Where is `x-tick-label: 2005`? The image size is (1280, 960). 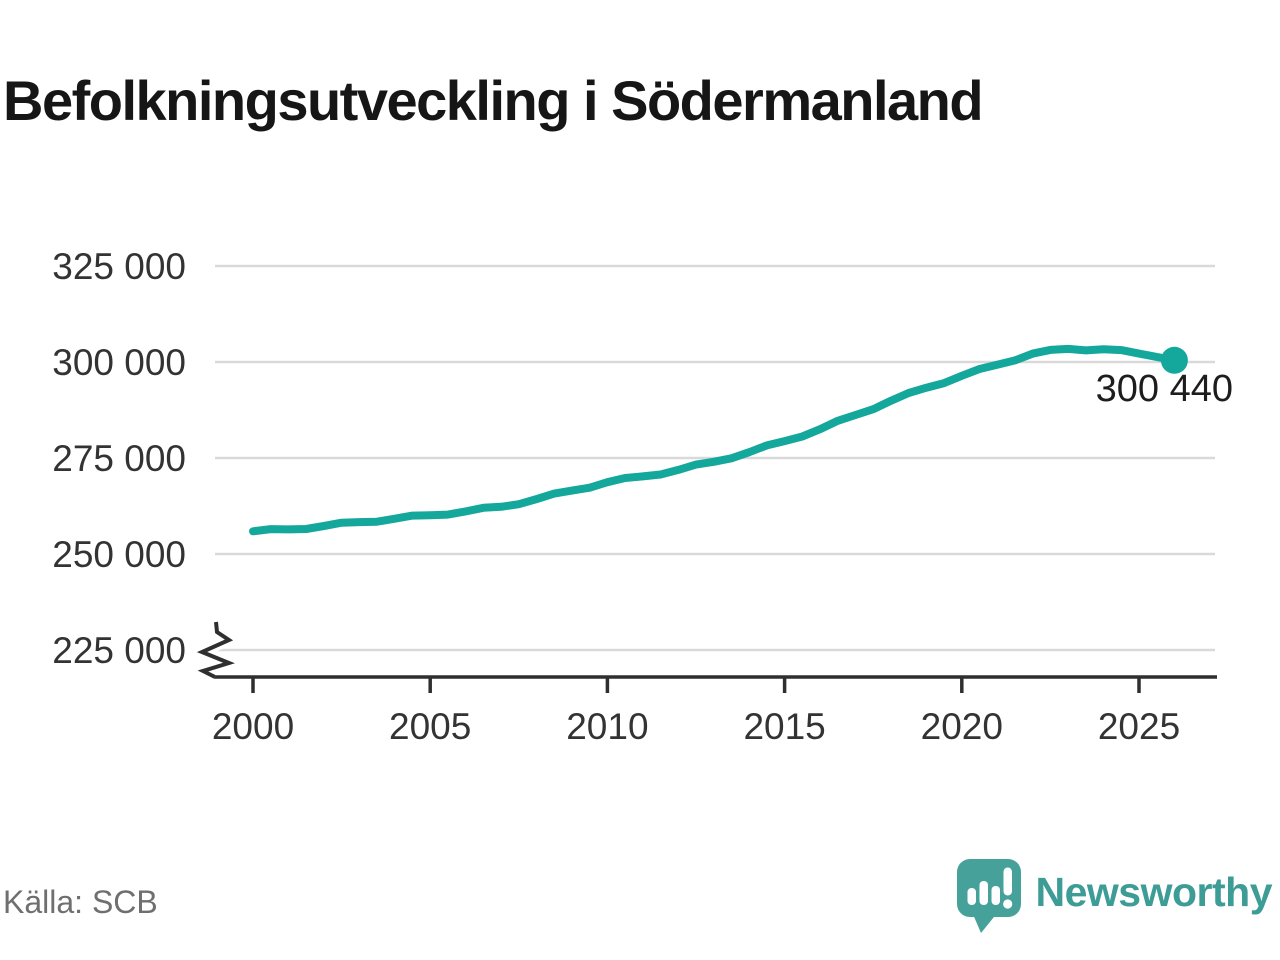
x-tick-label: 2005 is located at coordinates (430, 726).